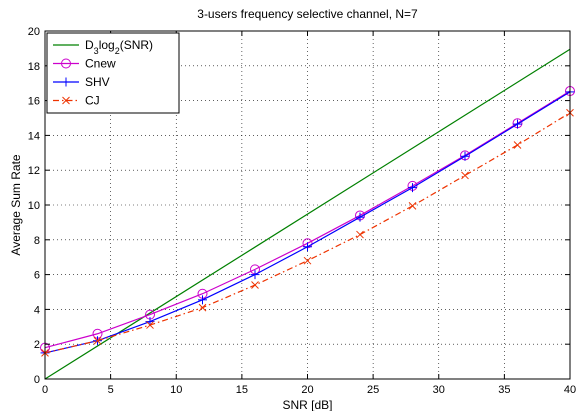 This screenshot has height=411, width=581. What do you see at coordinates (570, 390) in the screenshot?
I see `x-tick-label: 40` at bounding box center [570, 390].